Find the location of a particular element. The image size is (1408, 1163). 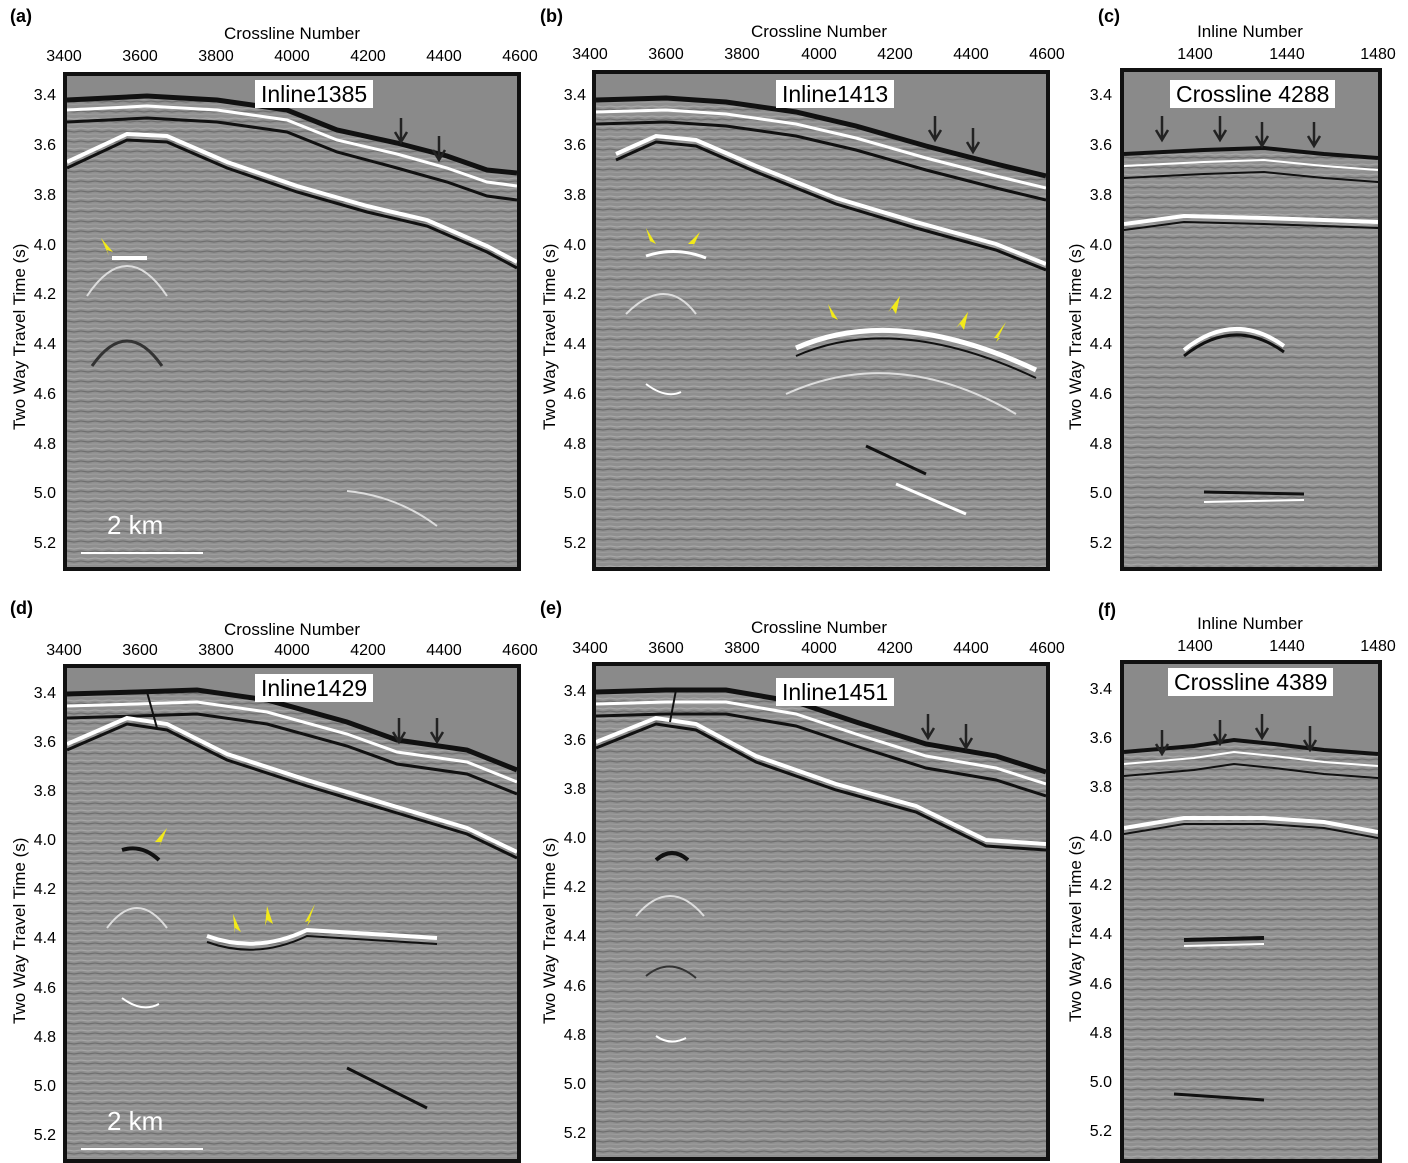

y-tick: 4.6 is located at coordinates (1100, 394).